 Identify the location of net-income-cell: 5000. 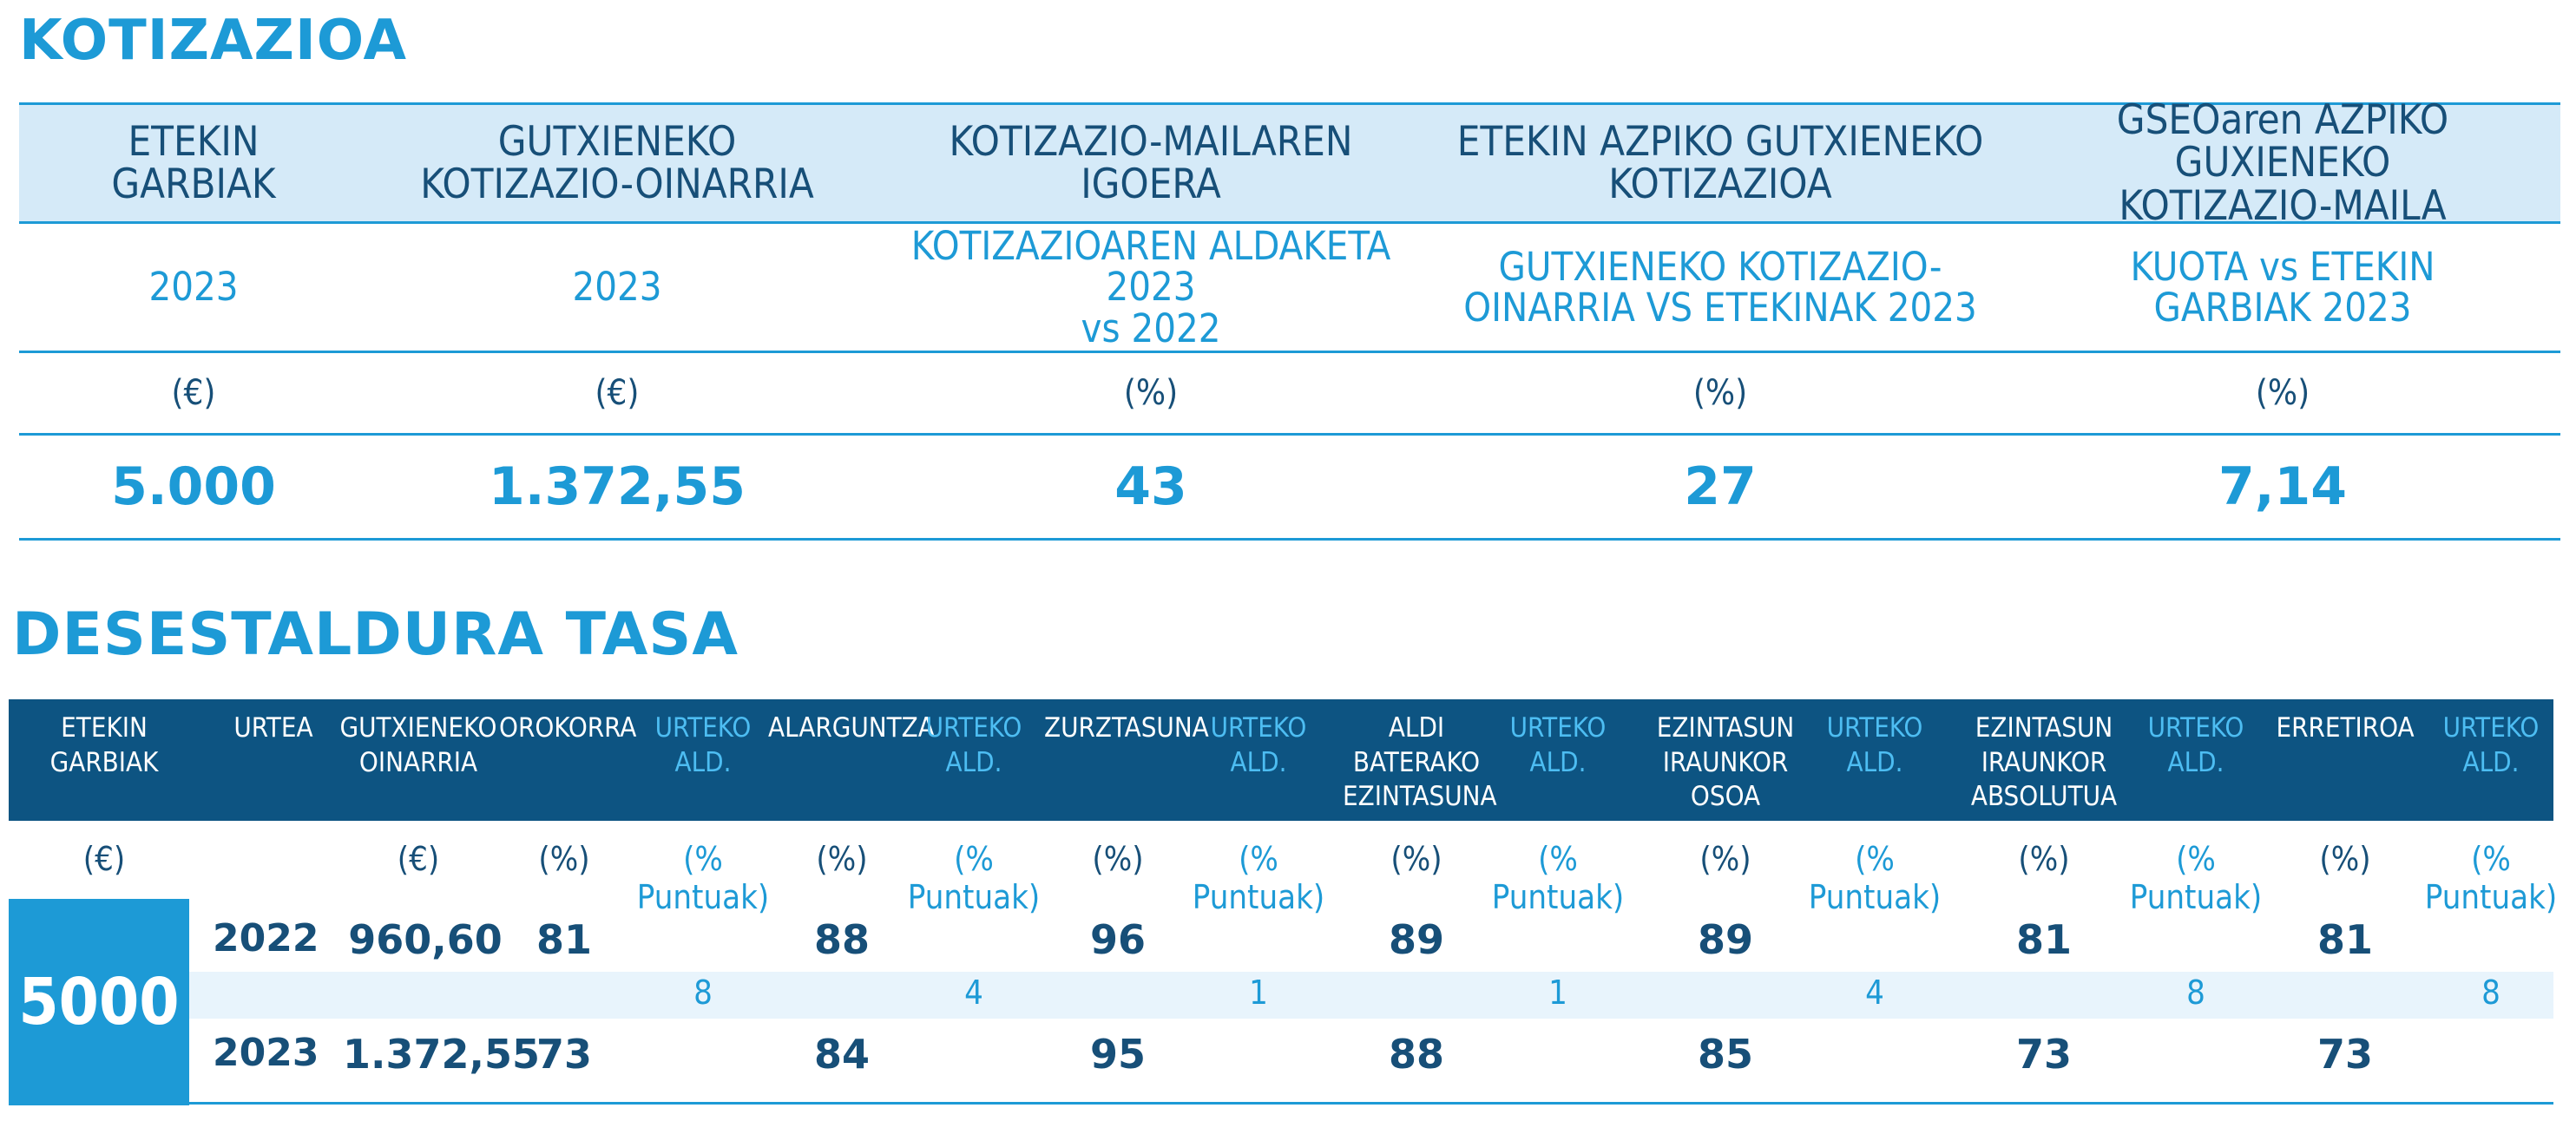
(99, 1002).